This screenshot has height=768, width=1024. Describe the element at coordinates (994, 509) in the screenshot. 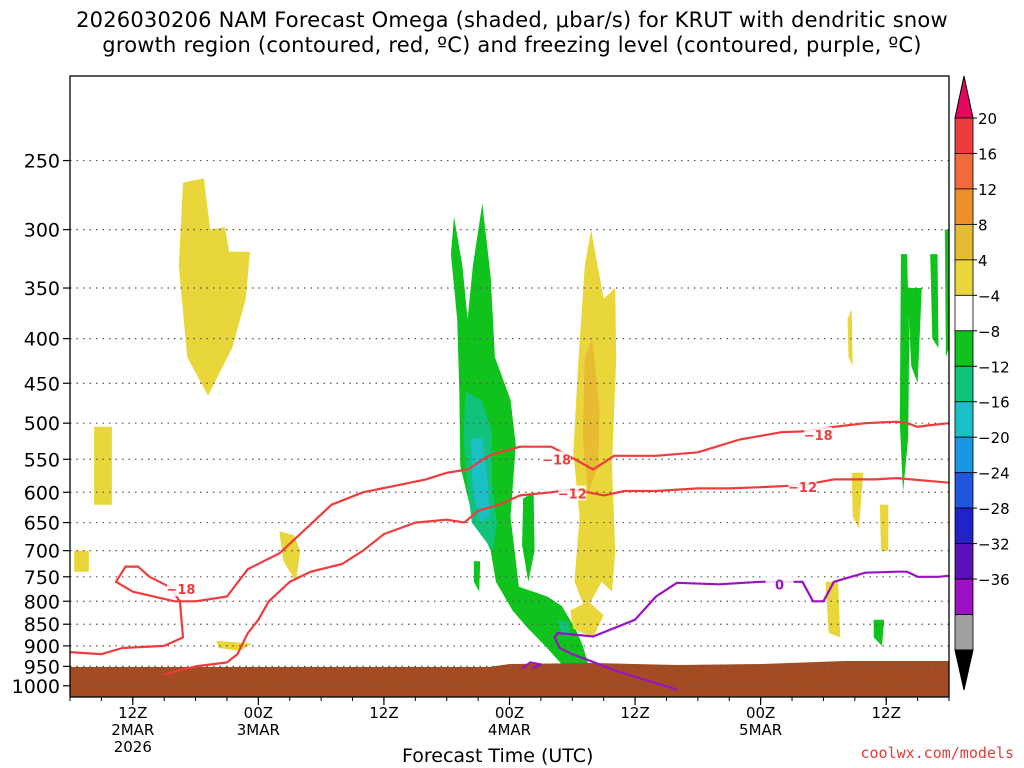

I see `colorbar-label: −28` at that location.